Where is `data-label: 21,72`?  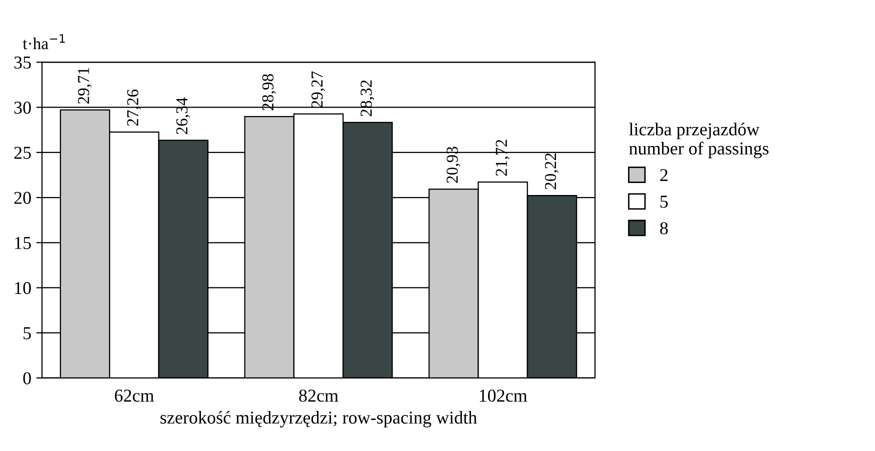 data-label: 21,72 is located at coordinates (503, 158).